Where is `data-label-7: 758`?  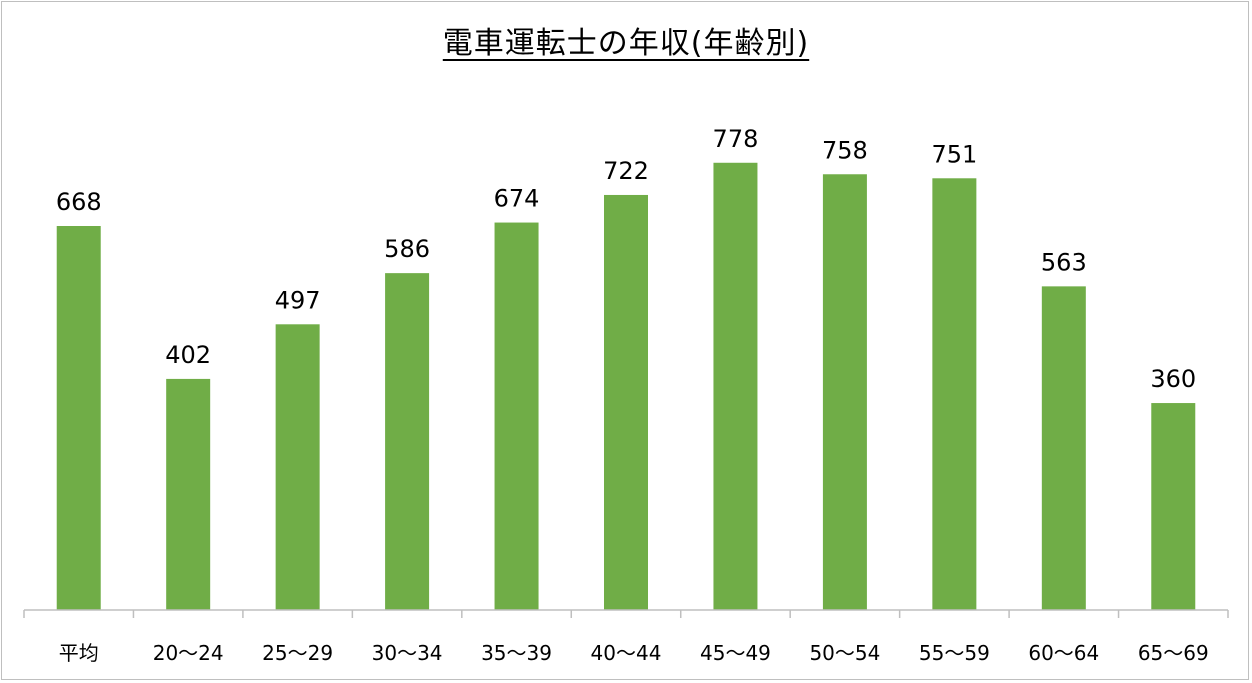
data-label-7: 758 is located at coordinates (845, 150).